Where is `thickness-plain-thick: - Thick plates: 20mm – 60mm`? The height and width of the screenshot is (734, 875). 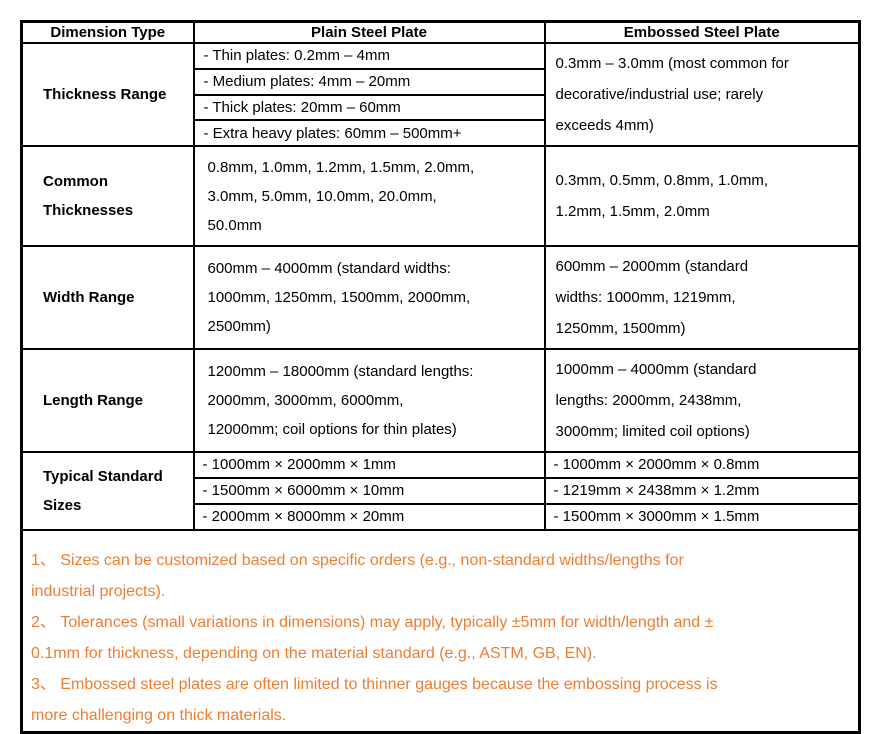
thickness-plain-thick: - Thick plates: 20mm – 60mm is located at coordinates (369, 107).